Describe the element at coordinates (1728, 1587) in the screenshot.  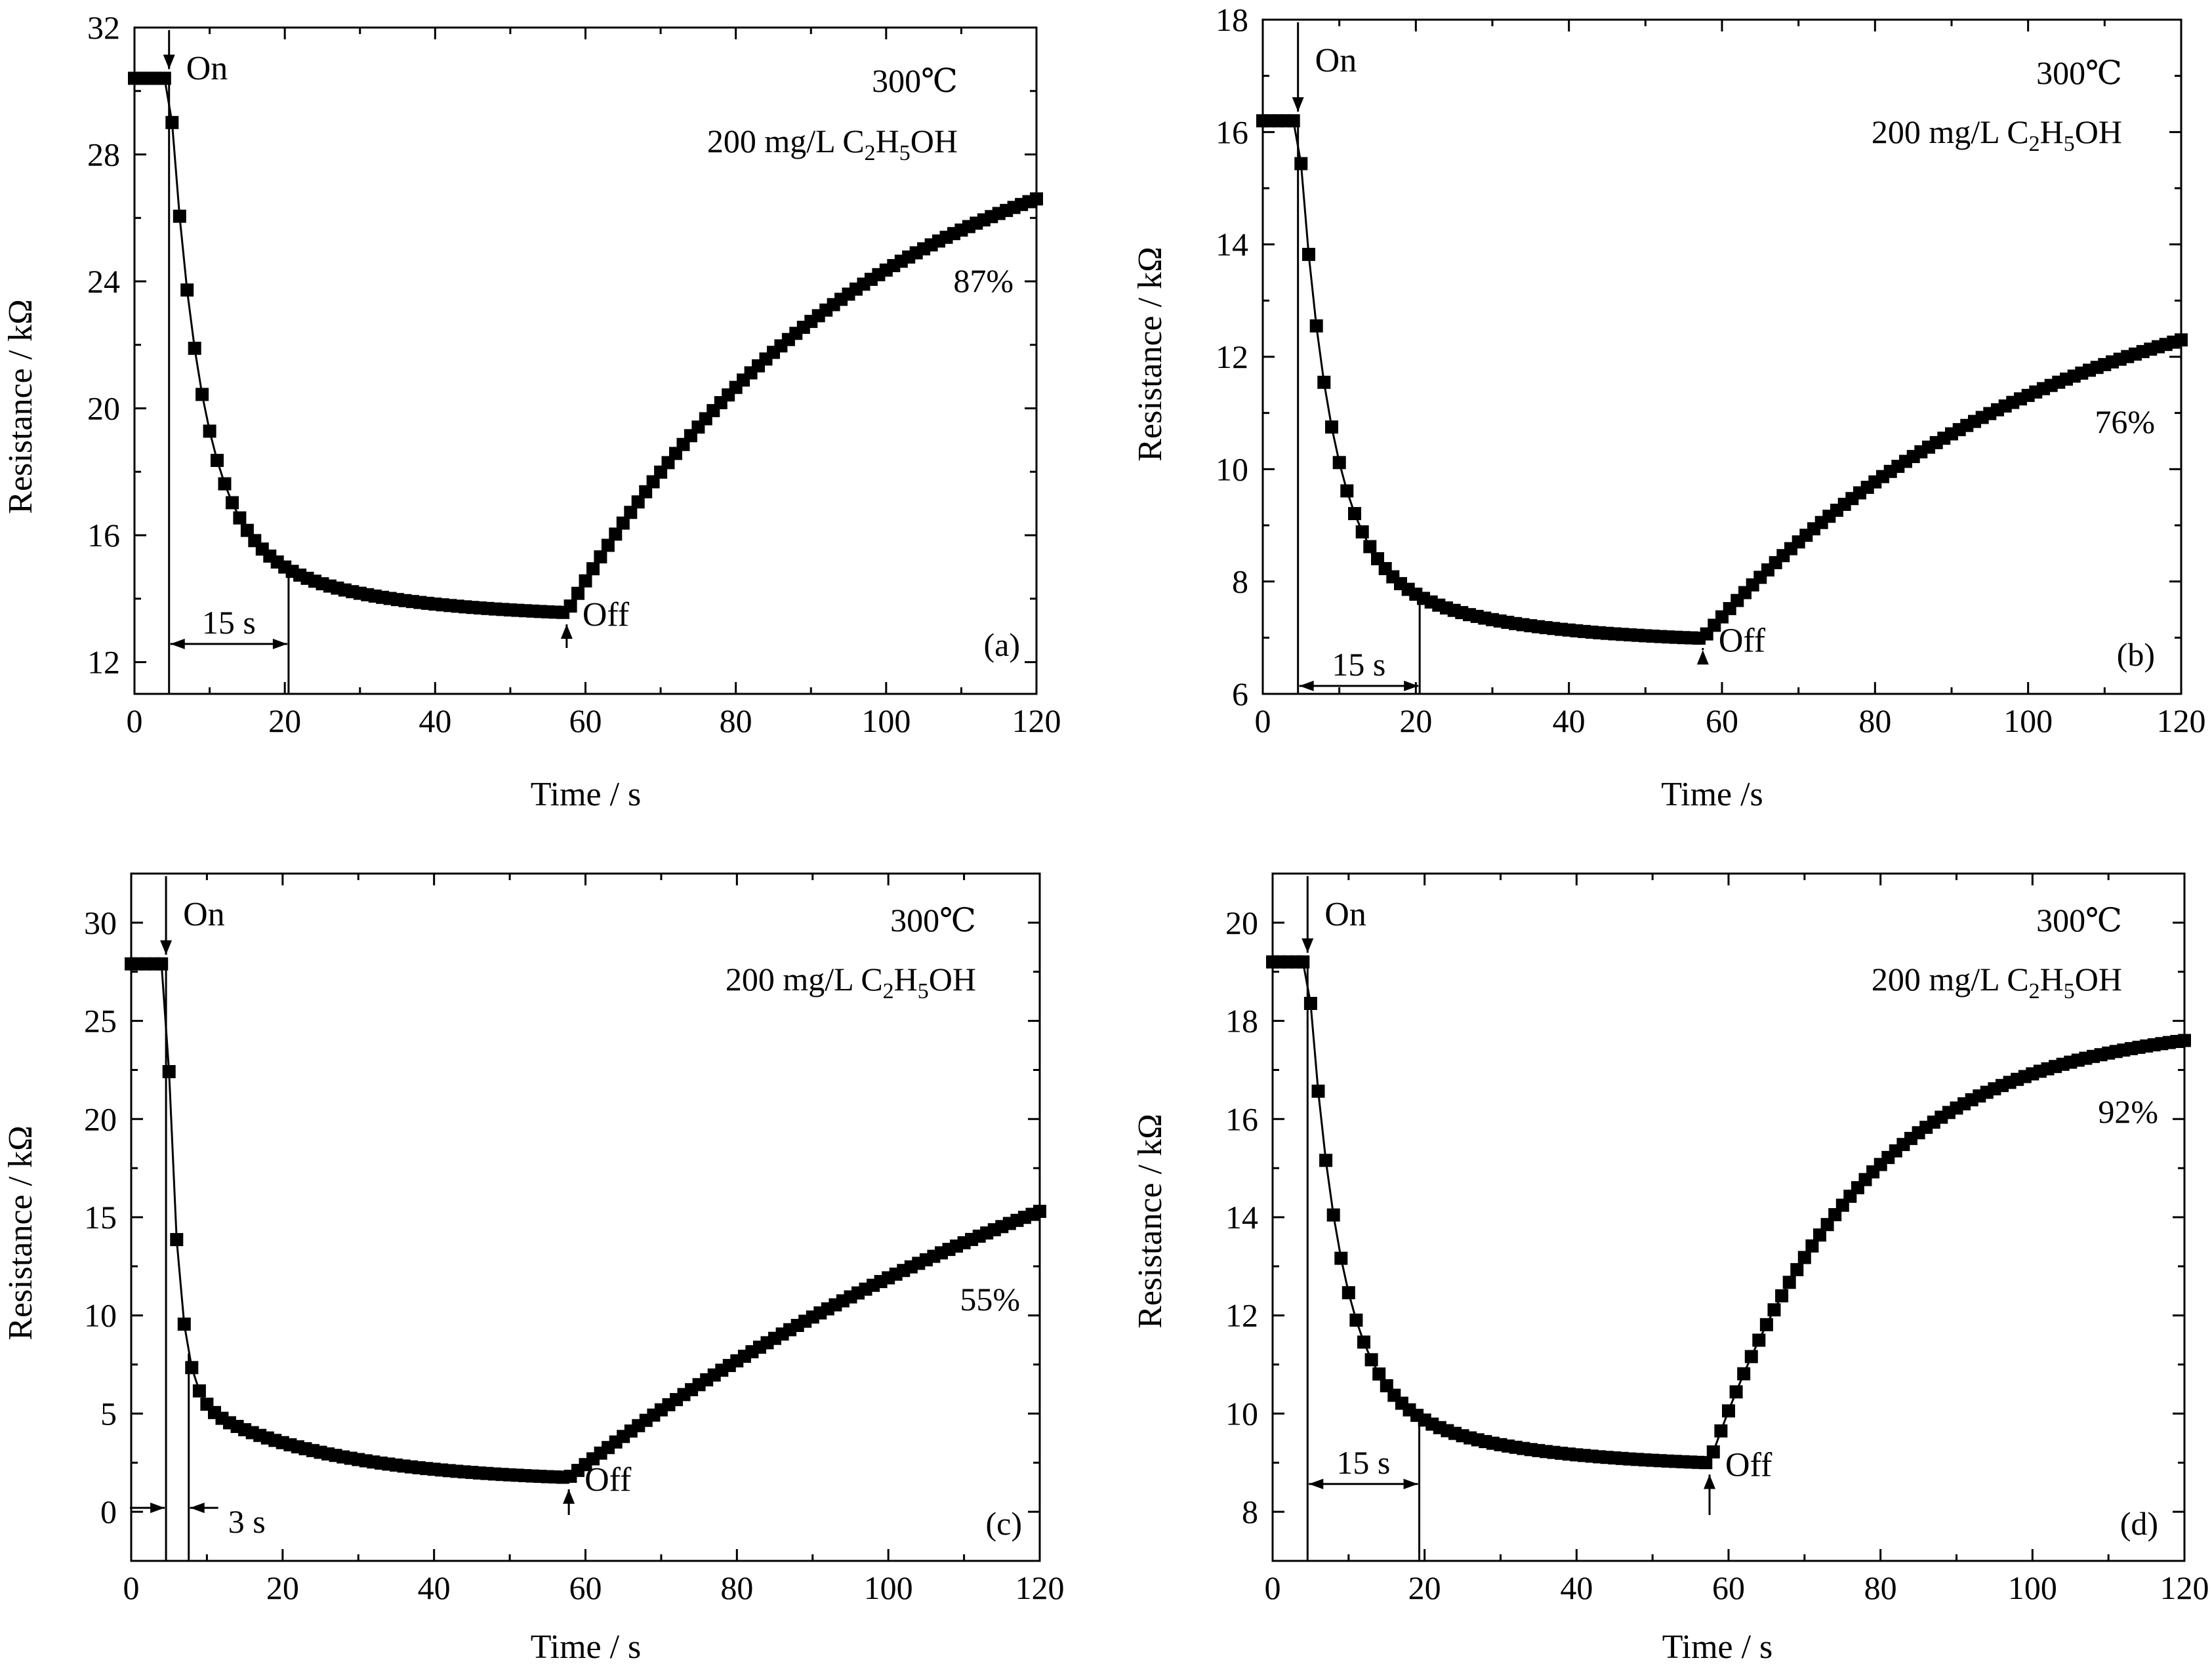
I see `x-tick-label-d: 60` at that location.